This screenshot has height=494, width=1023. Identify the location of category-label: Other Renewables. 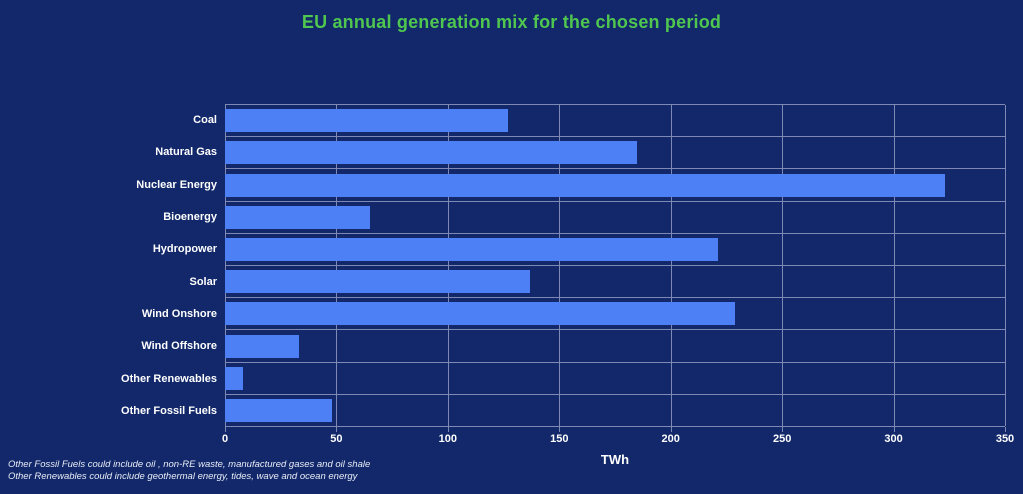
(169, 378).